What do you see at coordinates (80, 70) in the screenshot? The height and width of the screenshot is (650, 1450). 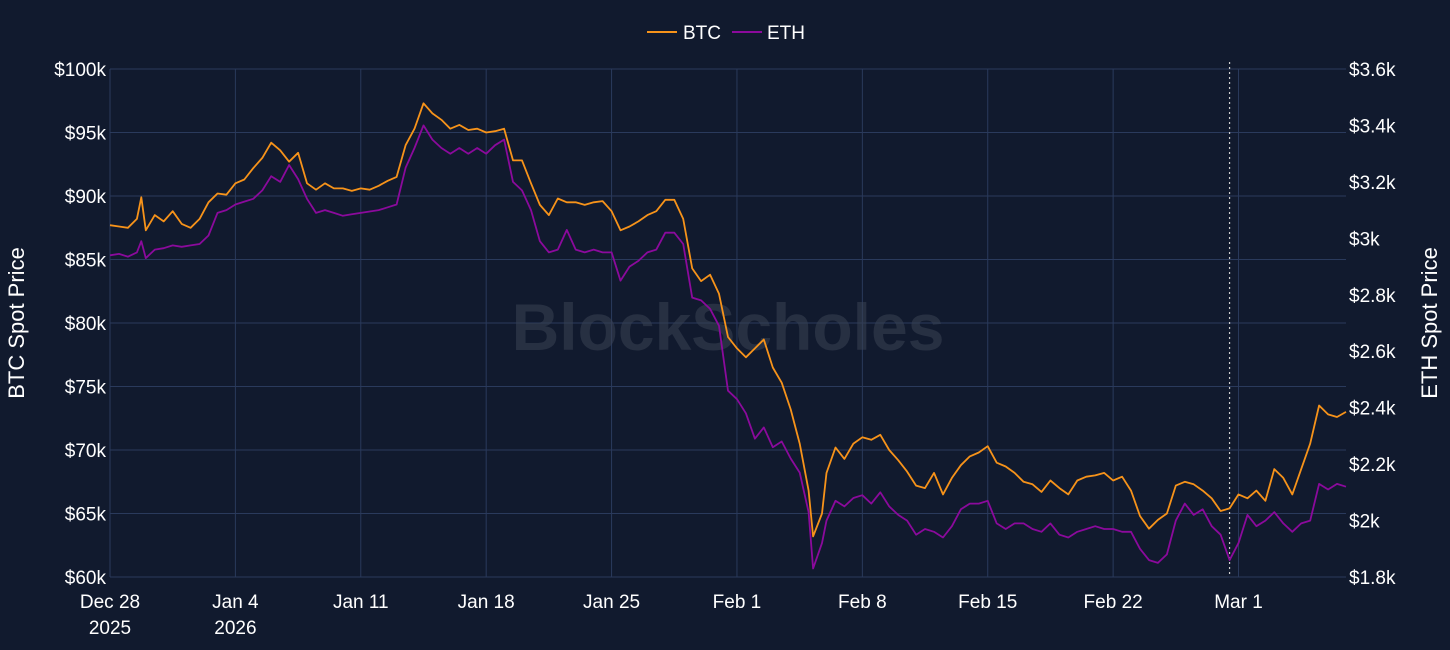 I see `y-left-tick-label: $100k` at bounding box center [80, 70].